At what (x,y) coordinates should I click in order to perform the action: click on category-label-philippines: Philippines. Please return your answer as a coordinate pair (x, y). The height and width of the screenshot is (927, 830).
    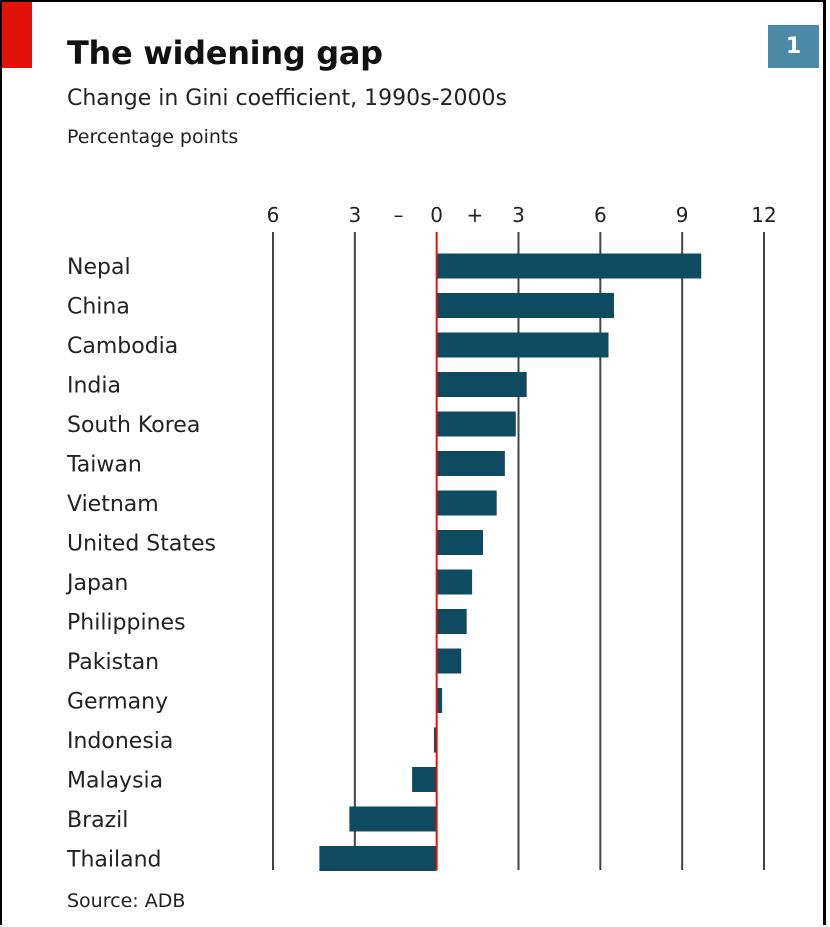
    Looking at the image, I should click on (126, 623).